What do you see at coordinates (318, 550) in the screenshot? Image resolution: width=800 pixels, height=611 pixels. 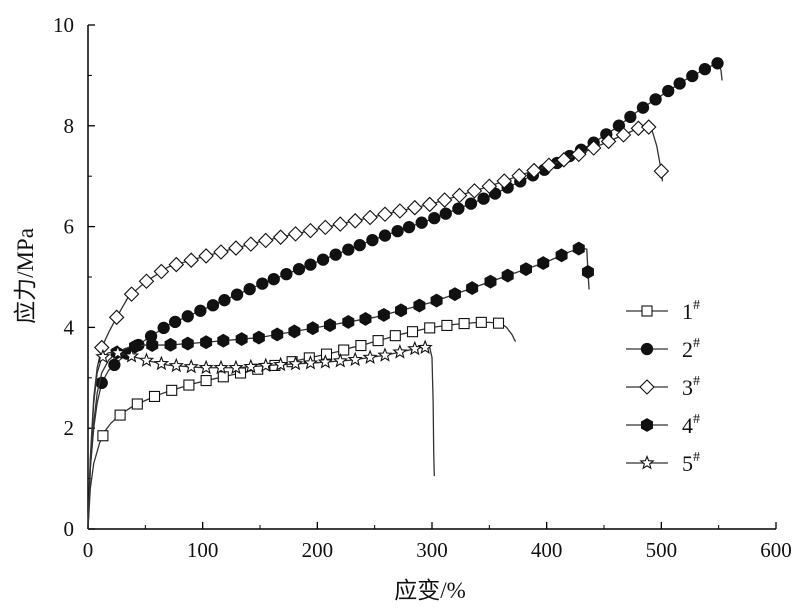 I see `x-tick-label: 200` at bounding box center [318, 550].